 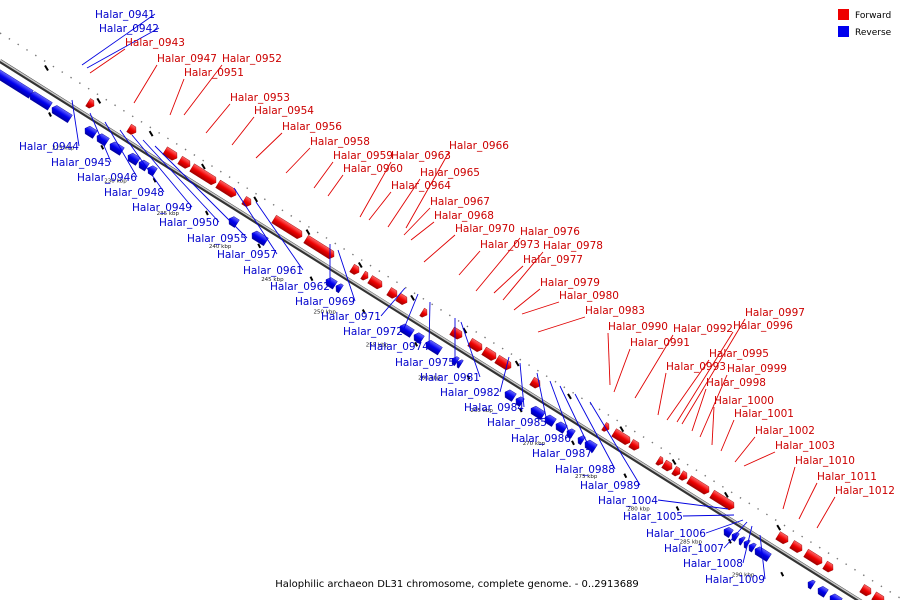 I want to click on gene-label: Halar_0941, so click(x=125, y=15).